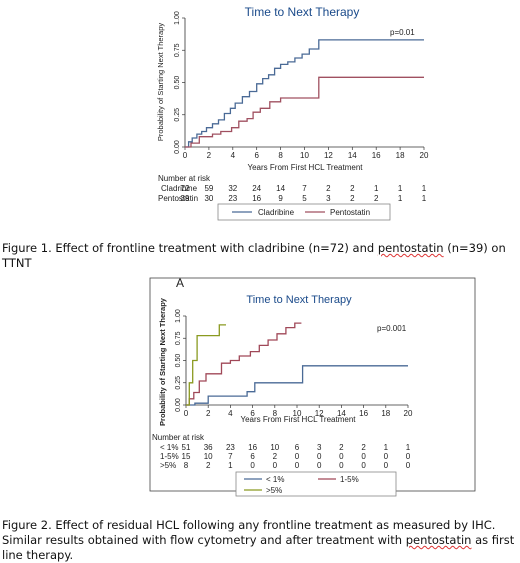  What do you see at coordinates (185, 198) in the screenshot?
I see `risk-value: 39` at bounding box center [185, 198].